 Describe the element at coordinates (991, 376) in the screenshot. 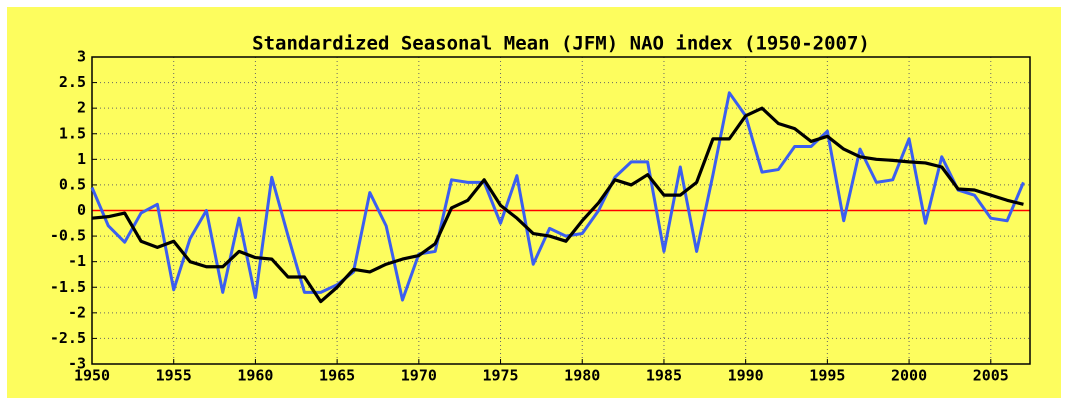

I see `x-tick-label: 2005` at that location.